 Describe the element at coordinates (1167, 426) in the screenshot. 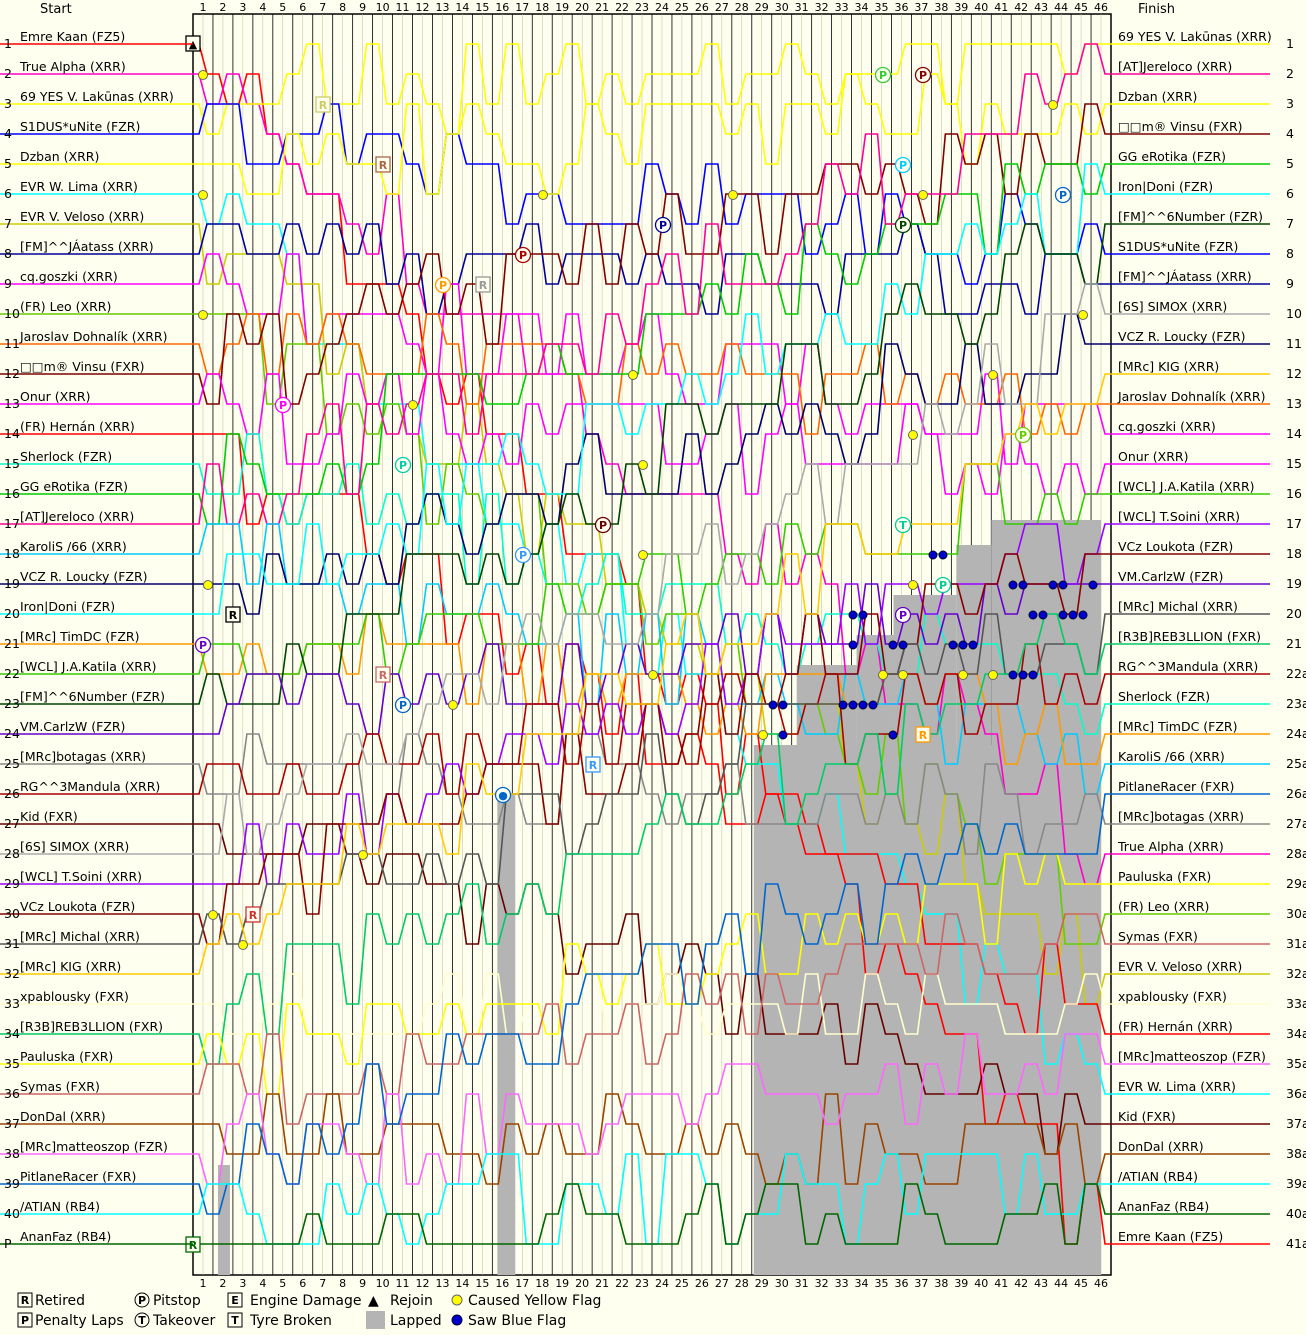

I see `finish-driver-label: cq.goszki (XRR)` at that location.